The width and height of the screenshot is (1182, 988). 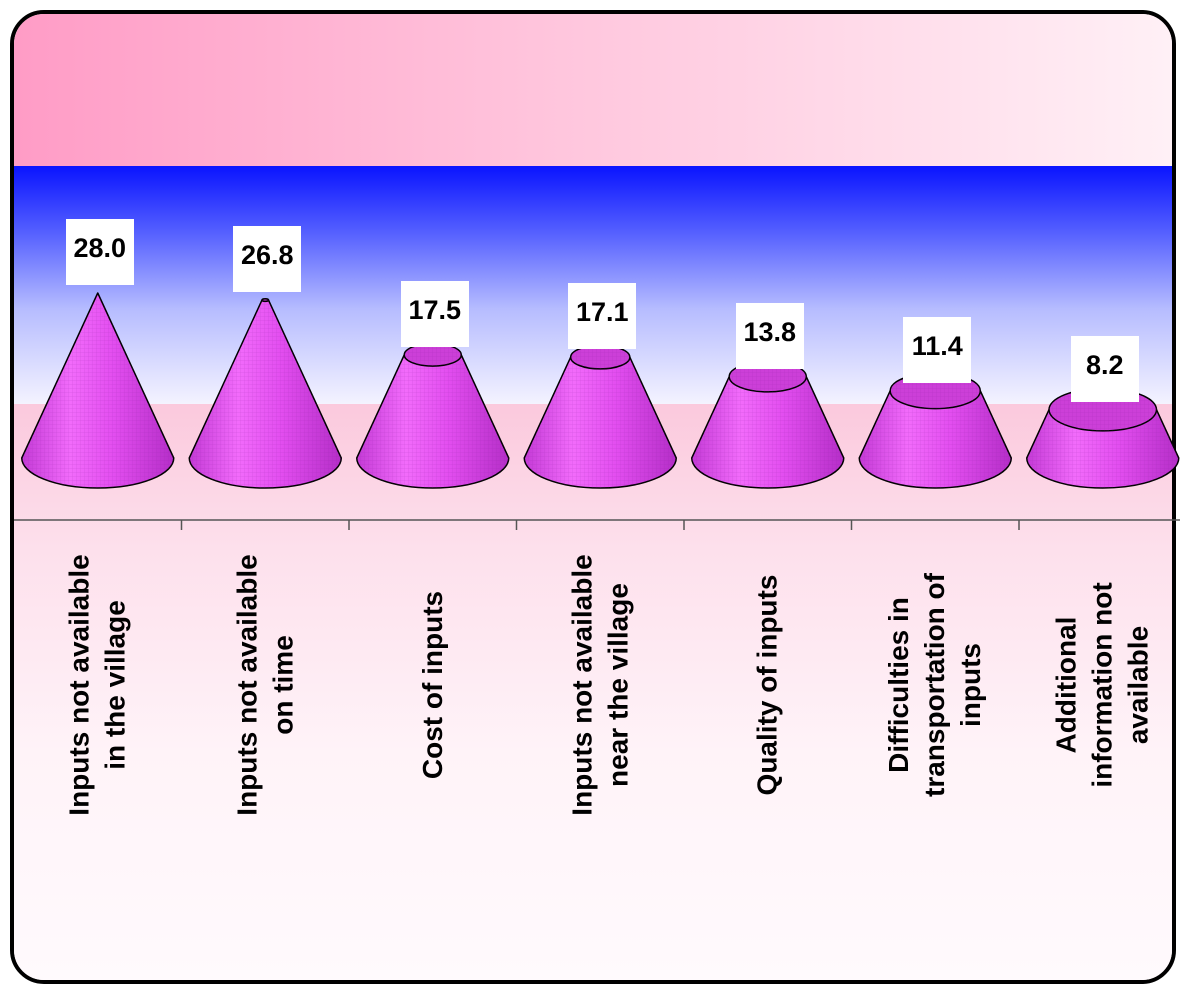 I want to click on category-label: Additional information not available, so click(x=1103, y=685).